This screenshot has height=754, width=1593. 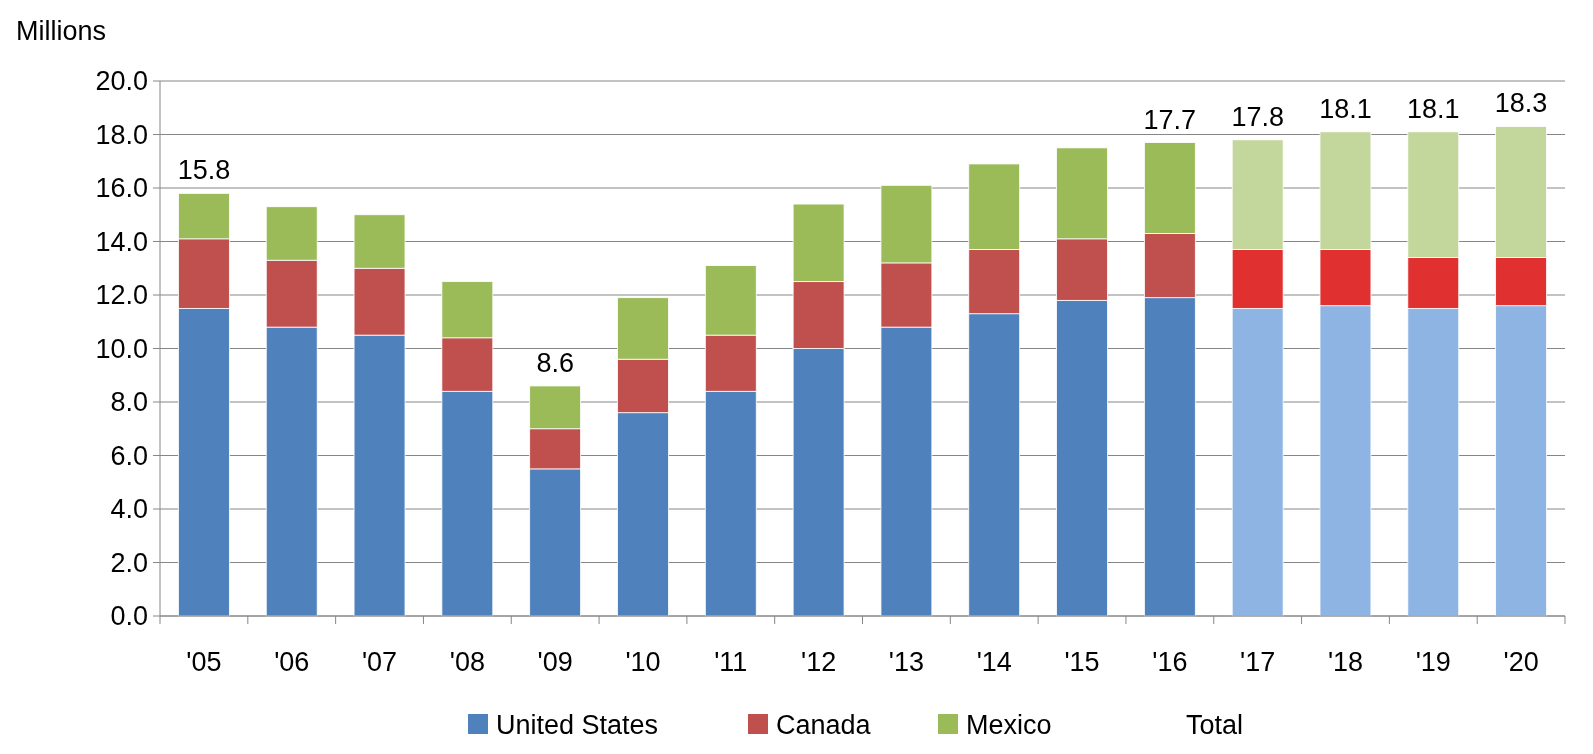 What do you see at coordinates (1009, 725) in the screenshot?
I see `legend-label: Mexico` at bounding box center [1009, 725].